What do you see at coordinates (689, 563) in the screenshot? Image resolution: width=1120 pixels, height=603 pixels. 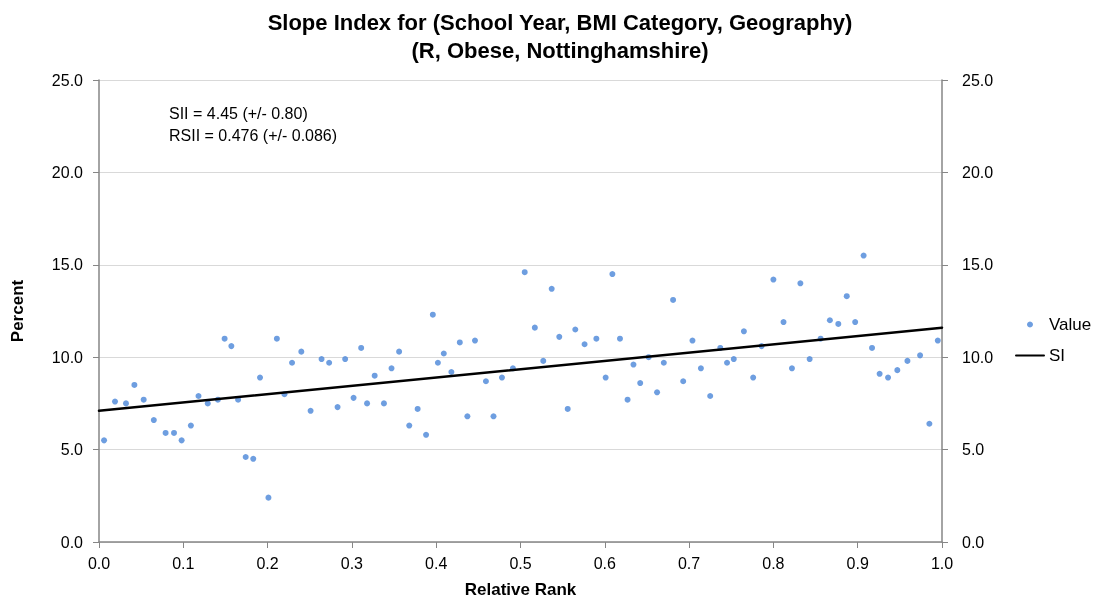 I see `x-tick-label: 0.7` at bounding box center [689, 563].